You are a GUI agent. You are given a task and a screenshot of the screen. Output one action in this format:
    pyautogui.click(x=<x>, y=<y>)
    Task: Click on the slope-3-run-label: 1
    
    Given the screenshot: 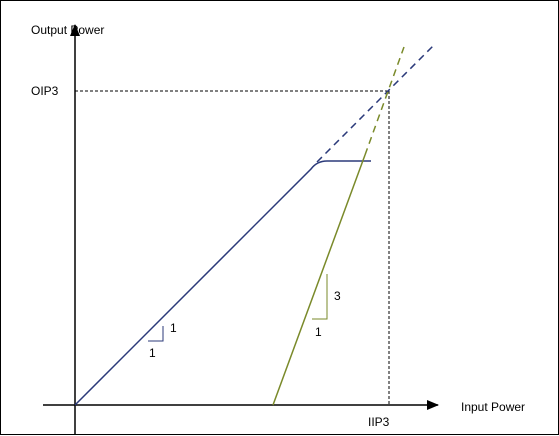 What is the action you would take?
    pyautogui.click(x=318, y=332)
    